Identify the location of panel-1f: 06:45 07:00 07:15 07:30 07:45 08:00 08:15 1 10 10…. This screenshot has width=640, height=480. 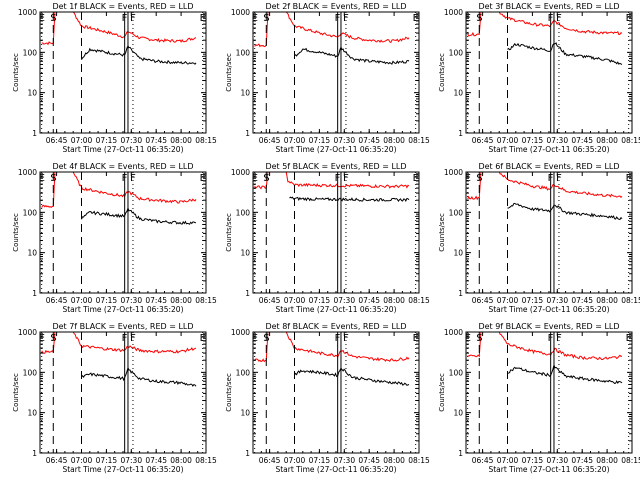
(114, 78).